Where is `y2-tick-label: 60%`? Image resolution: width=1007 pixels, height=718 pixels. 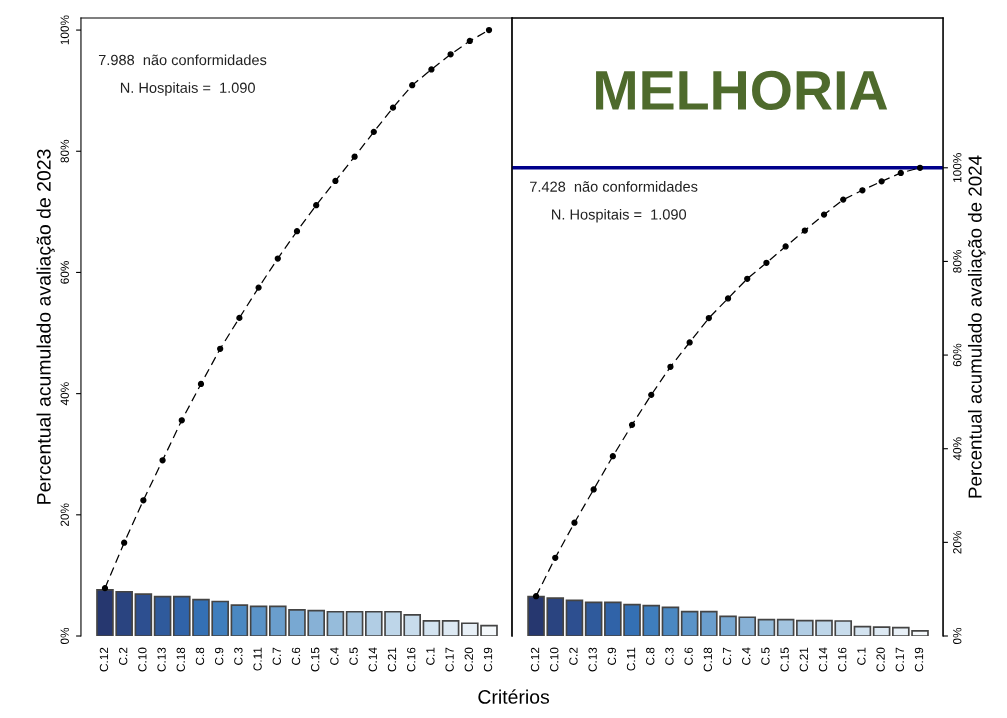 y2-tick-label: 60% is located at coordinates (957, 355).